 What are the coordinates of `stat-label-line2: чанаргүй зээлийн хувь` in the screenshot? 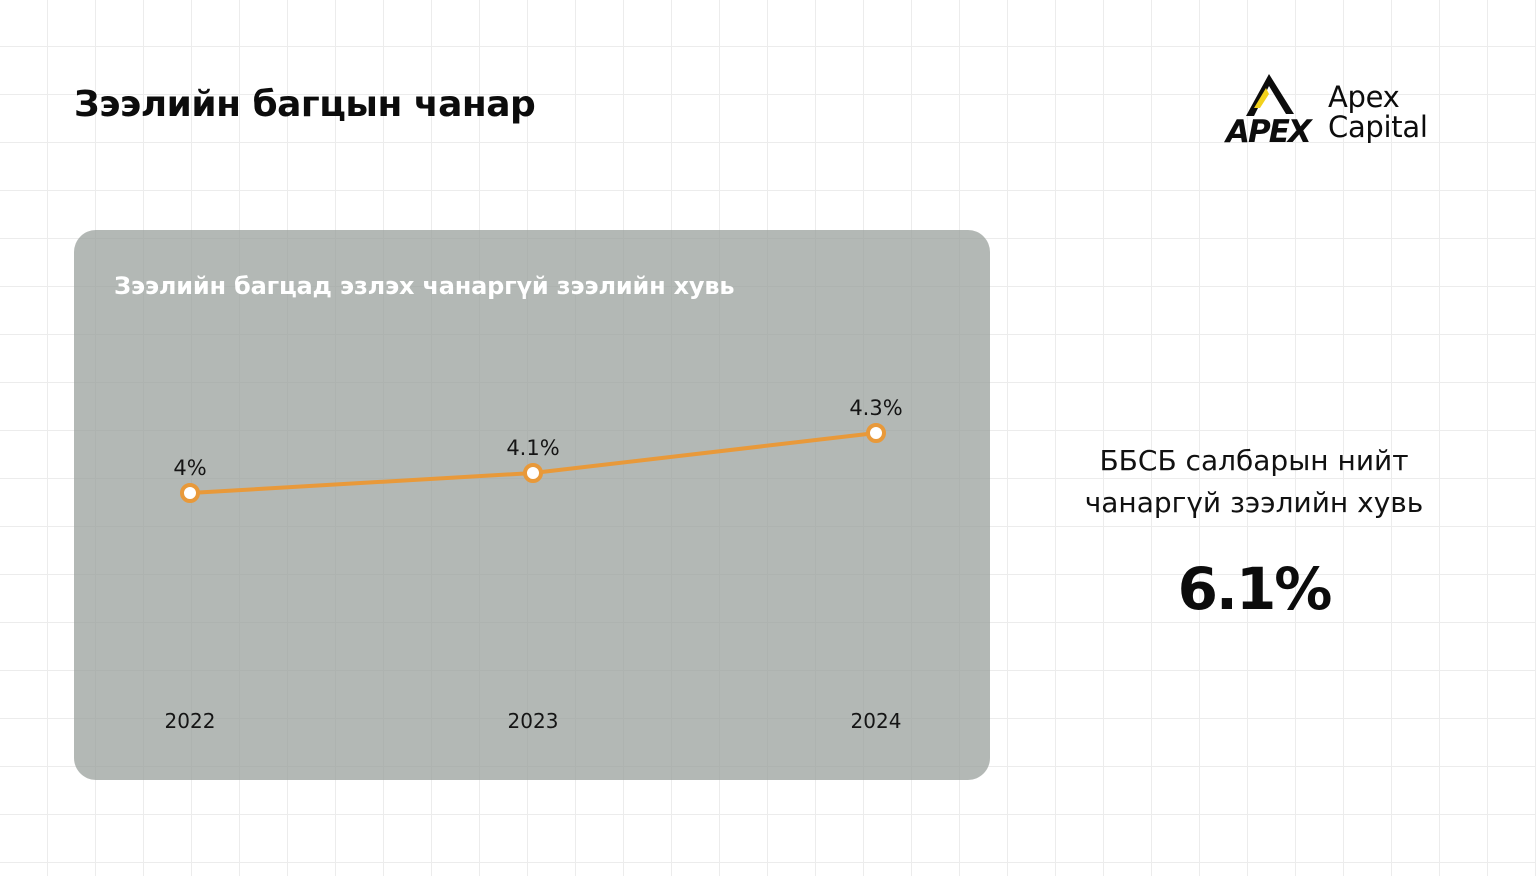 It's located at (1254, 502).